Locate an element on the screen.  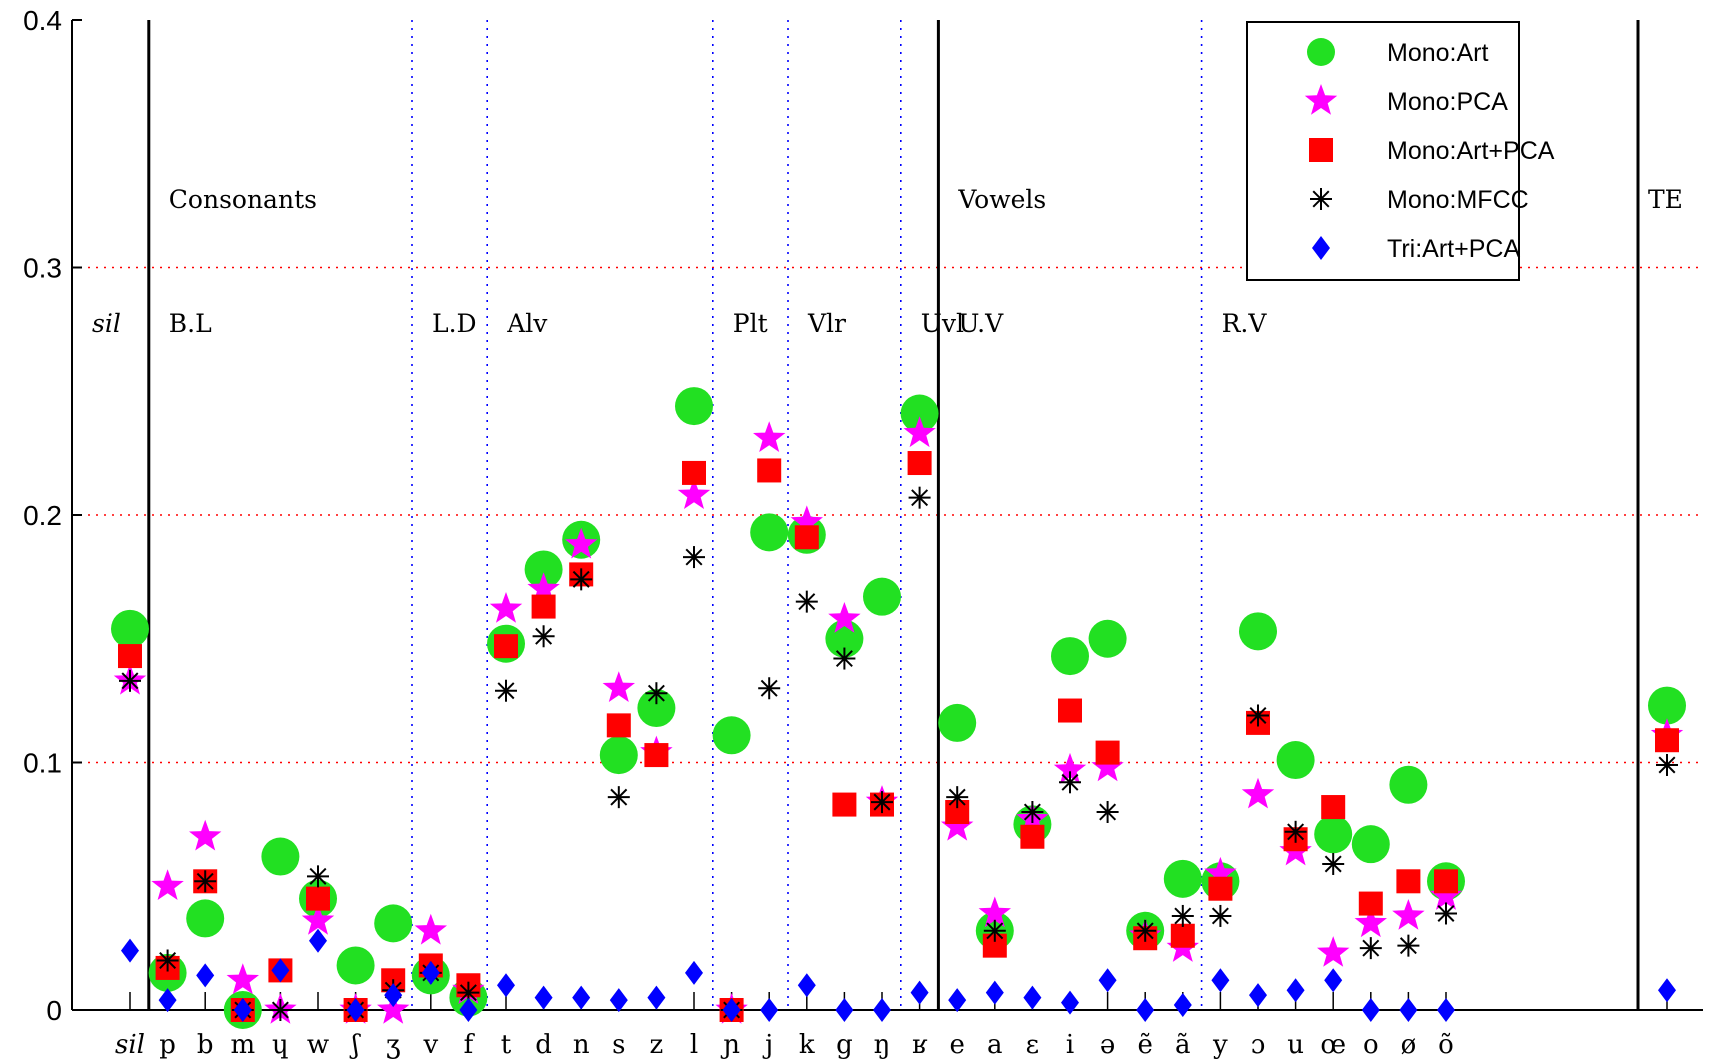
x-tick-label: ɛ is located at coordinates (1032, 1045).